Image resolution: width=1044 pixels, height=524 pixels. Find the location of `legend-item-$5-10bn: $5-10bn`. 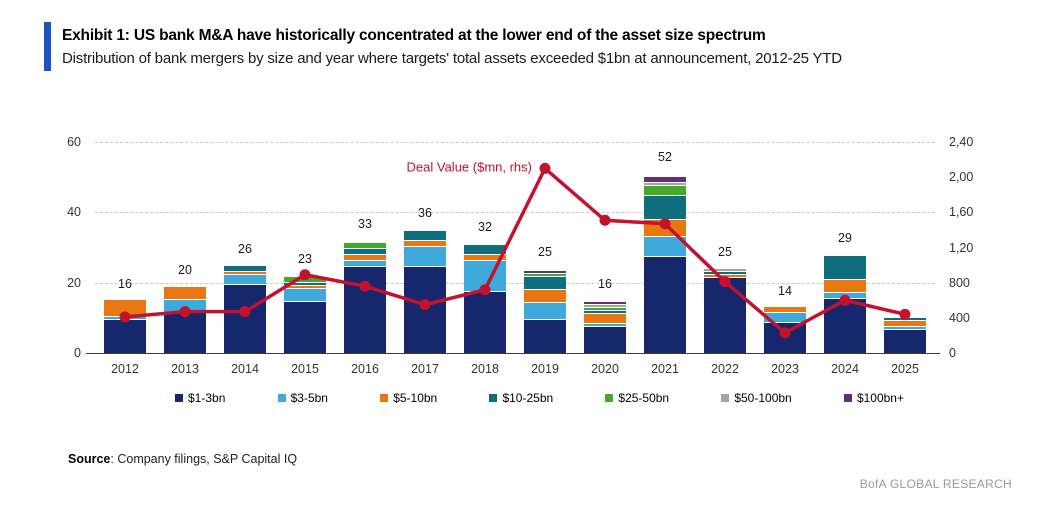

legend-item-$5-10bn: $5-10bn is located at coordinates (408, 398).